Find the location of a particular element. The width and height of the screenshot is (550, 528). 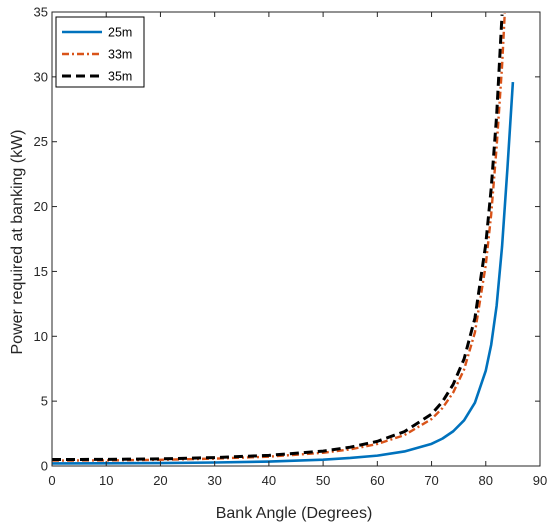

x-tick-label: 90 is located at coordinates (540, 480).